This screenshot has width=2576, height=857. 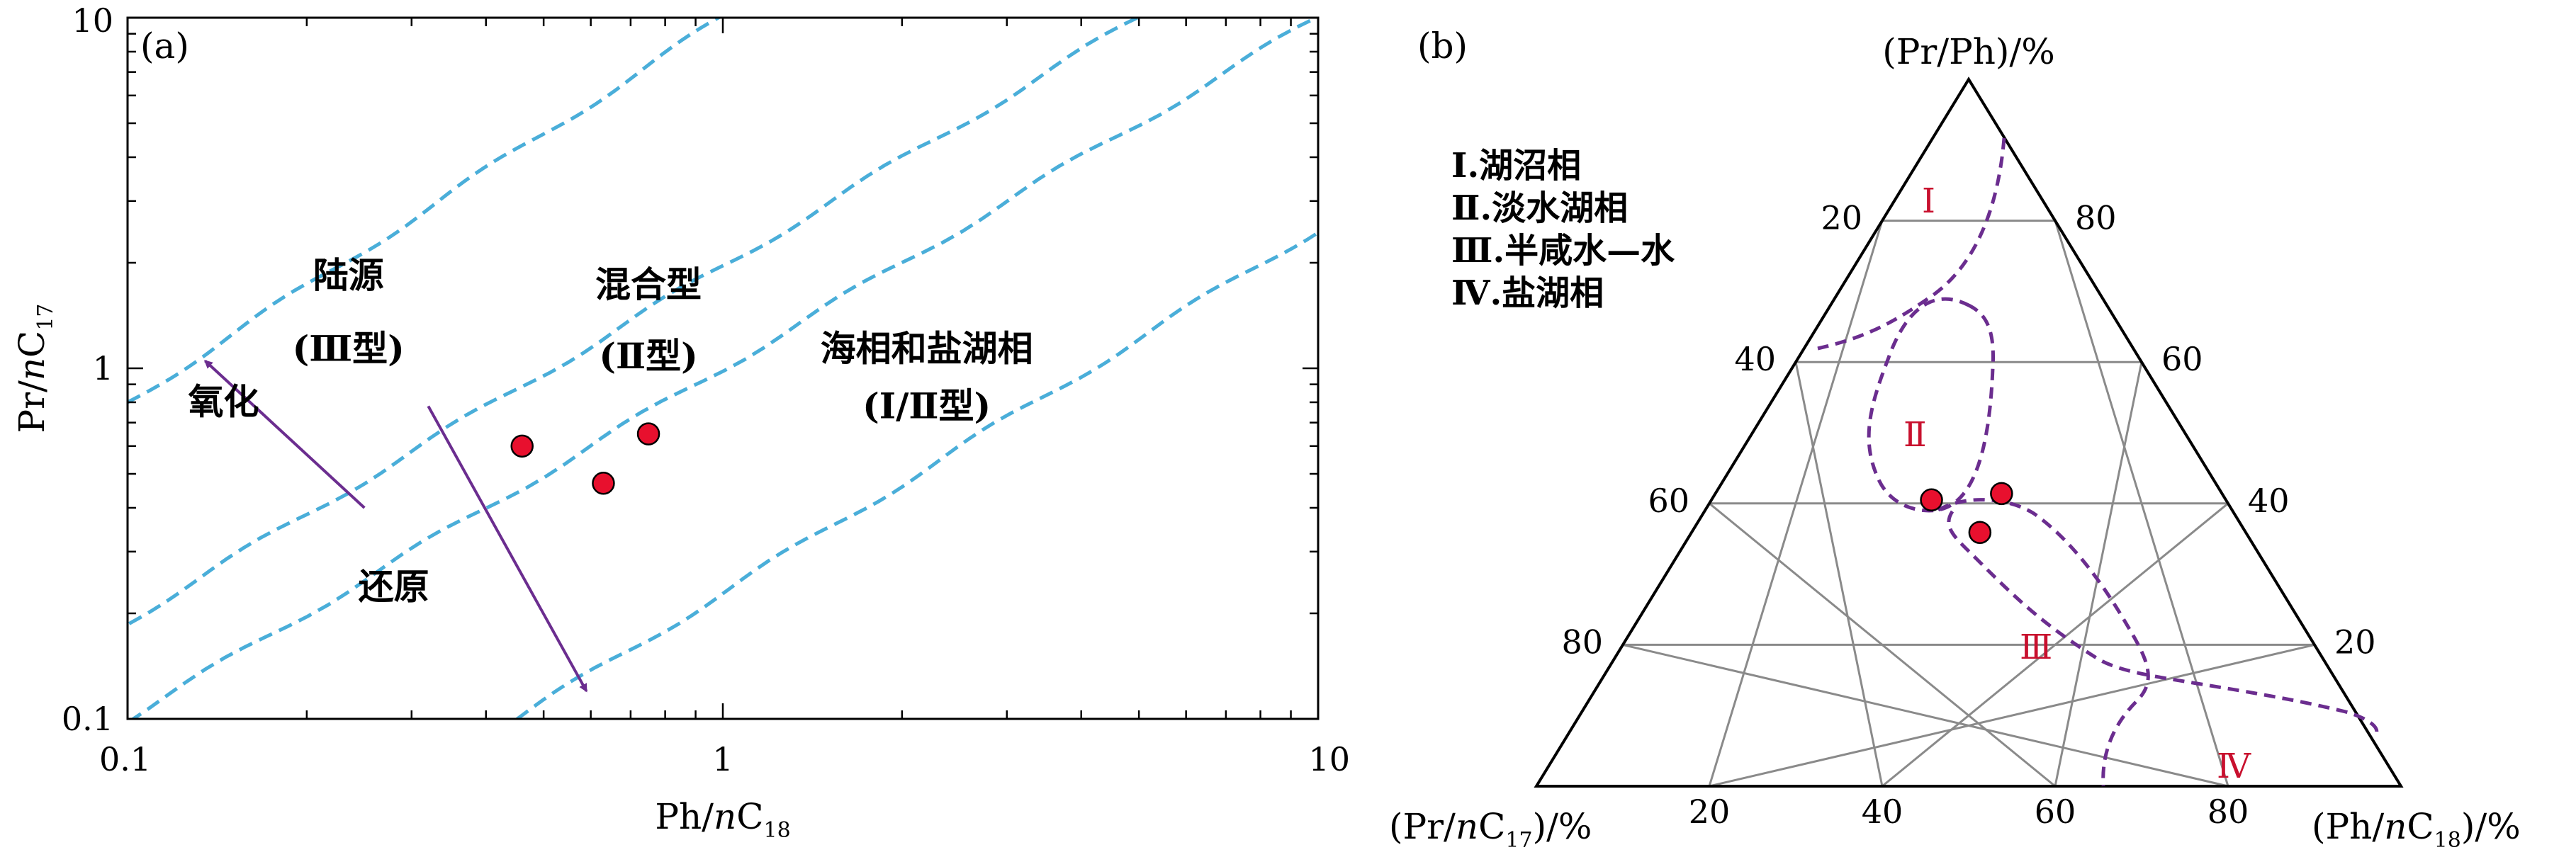 I want to click on bottom-tick-label: 20, so click(x=1710, y=812).